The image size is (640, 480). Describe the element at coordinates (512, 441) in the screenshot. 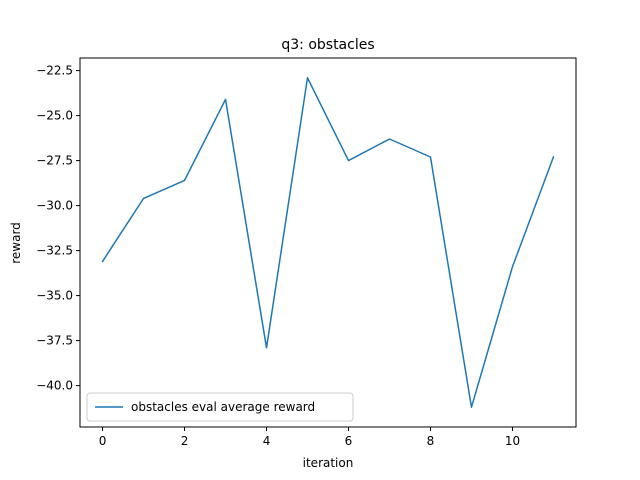

I see `x-tick-label: 10` at that location.